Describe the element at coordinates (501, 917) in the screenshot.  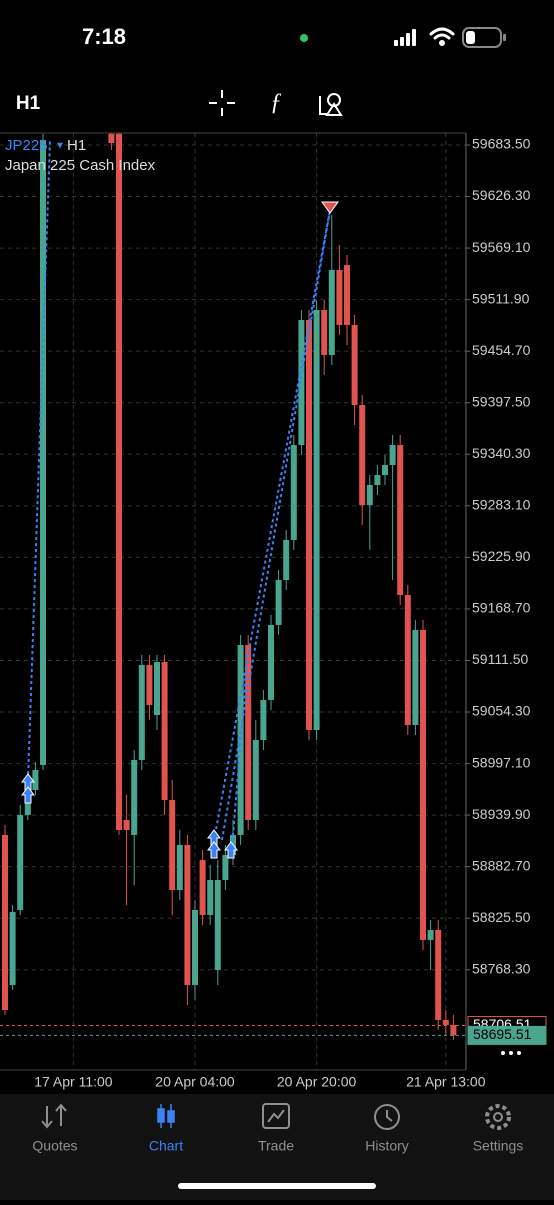
I see `y-tick-label: 58825.50` at that location.